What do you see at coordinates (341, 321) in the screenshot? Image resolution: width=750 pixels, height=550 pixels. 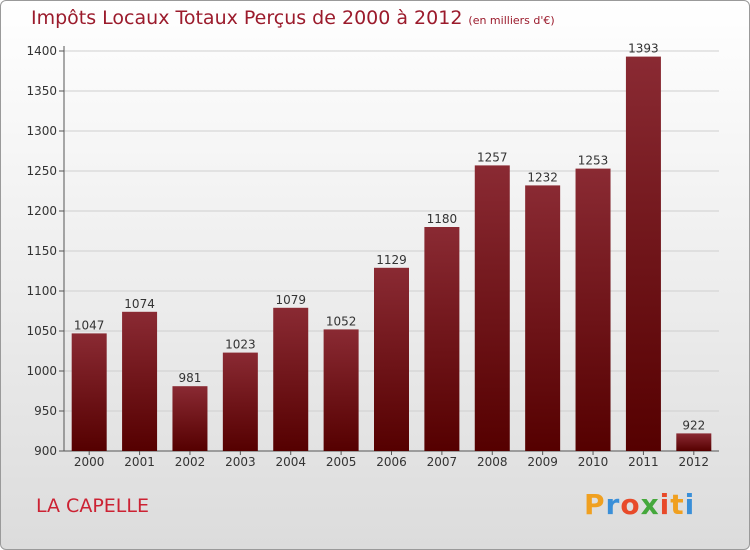 I see `data-label-2005: 1052` at bounding box center [341, 321].